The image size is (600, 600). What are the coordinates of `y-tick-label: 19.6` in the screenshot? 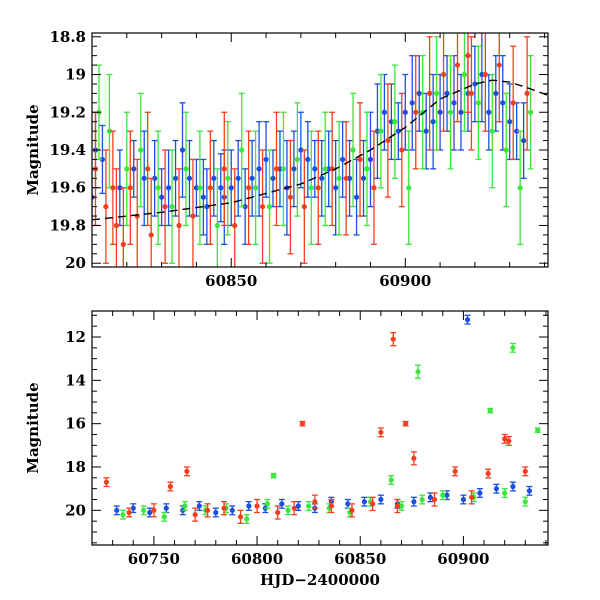 It's located at (67, 188).